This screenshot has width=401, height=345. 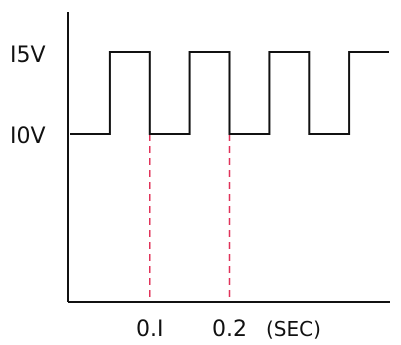 What do you see at coordinates (28, 55) in the screenshot?
I see `y-tick-label-15v: I5V` at bounding box center [28, 55].